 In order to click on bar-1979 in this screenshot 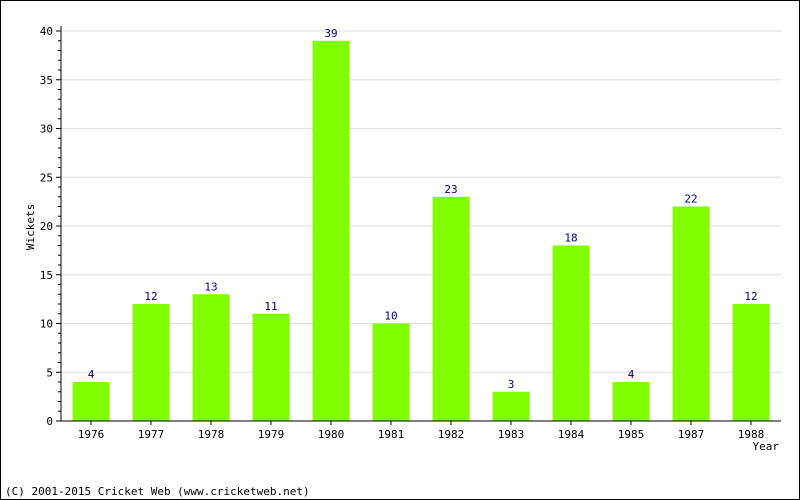, I will do `click(271, 367)`.